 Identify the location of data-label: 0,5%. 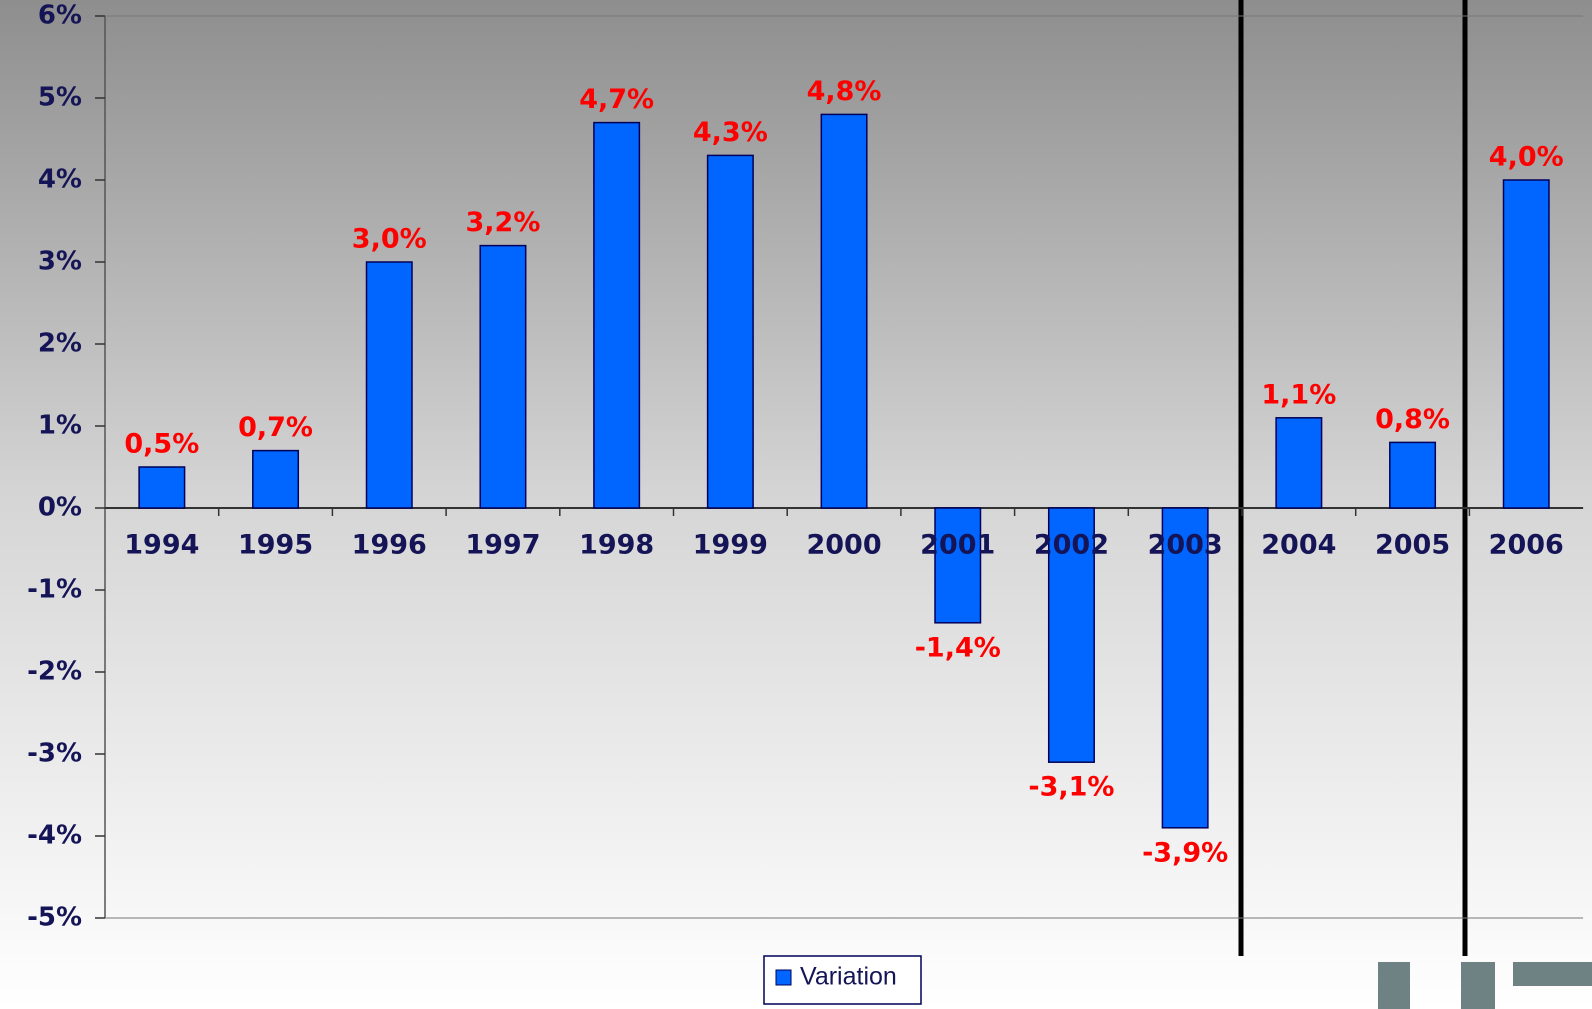
(161, 444).